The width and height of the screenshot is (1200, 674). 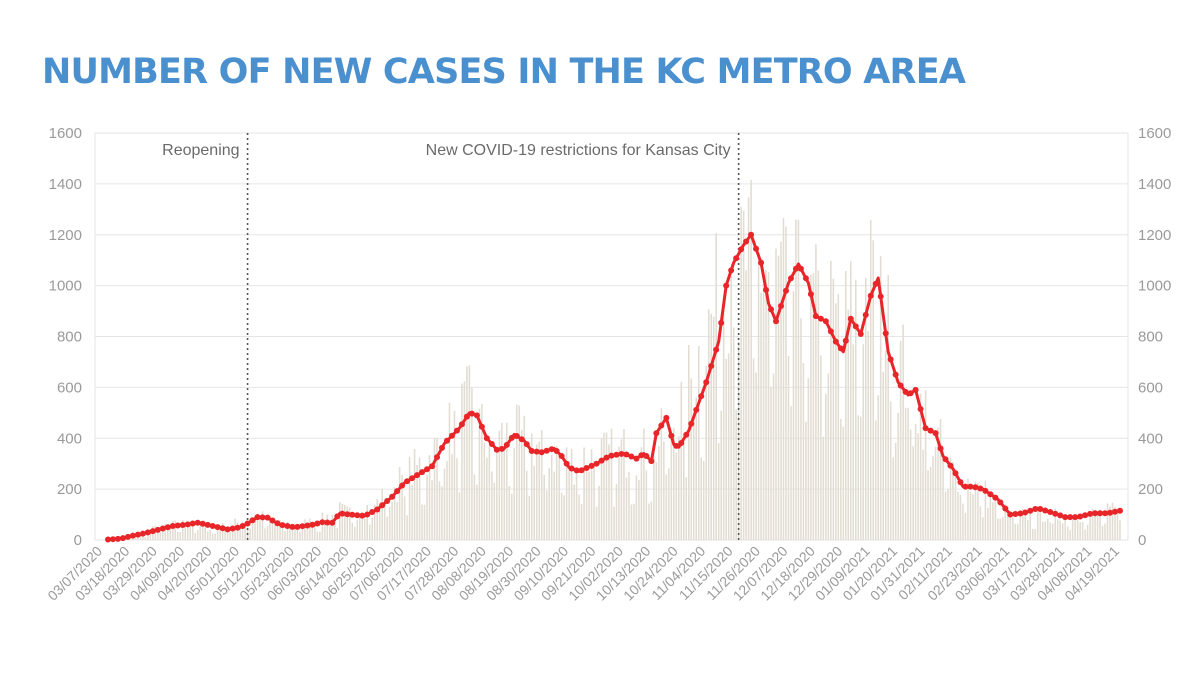 I want to click on y-tick-label: 1000, so click(x=65, y=286).